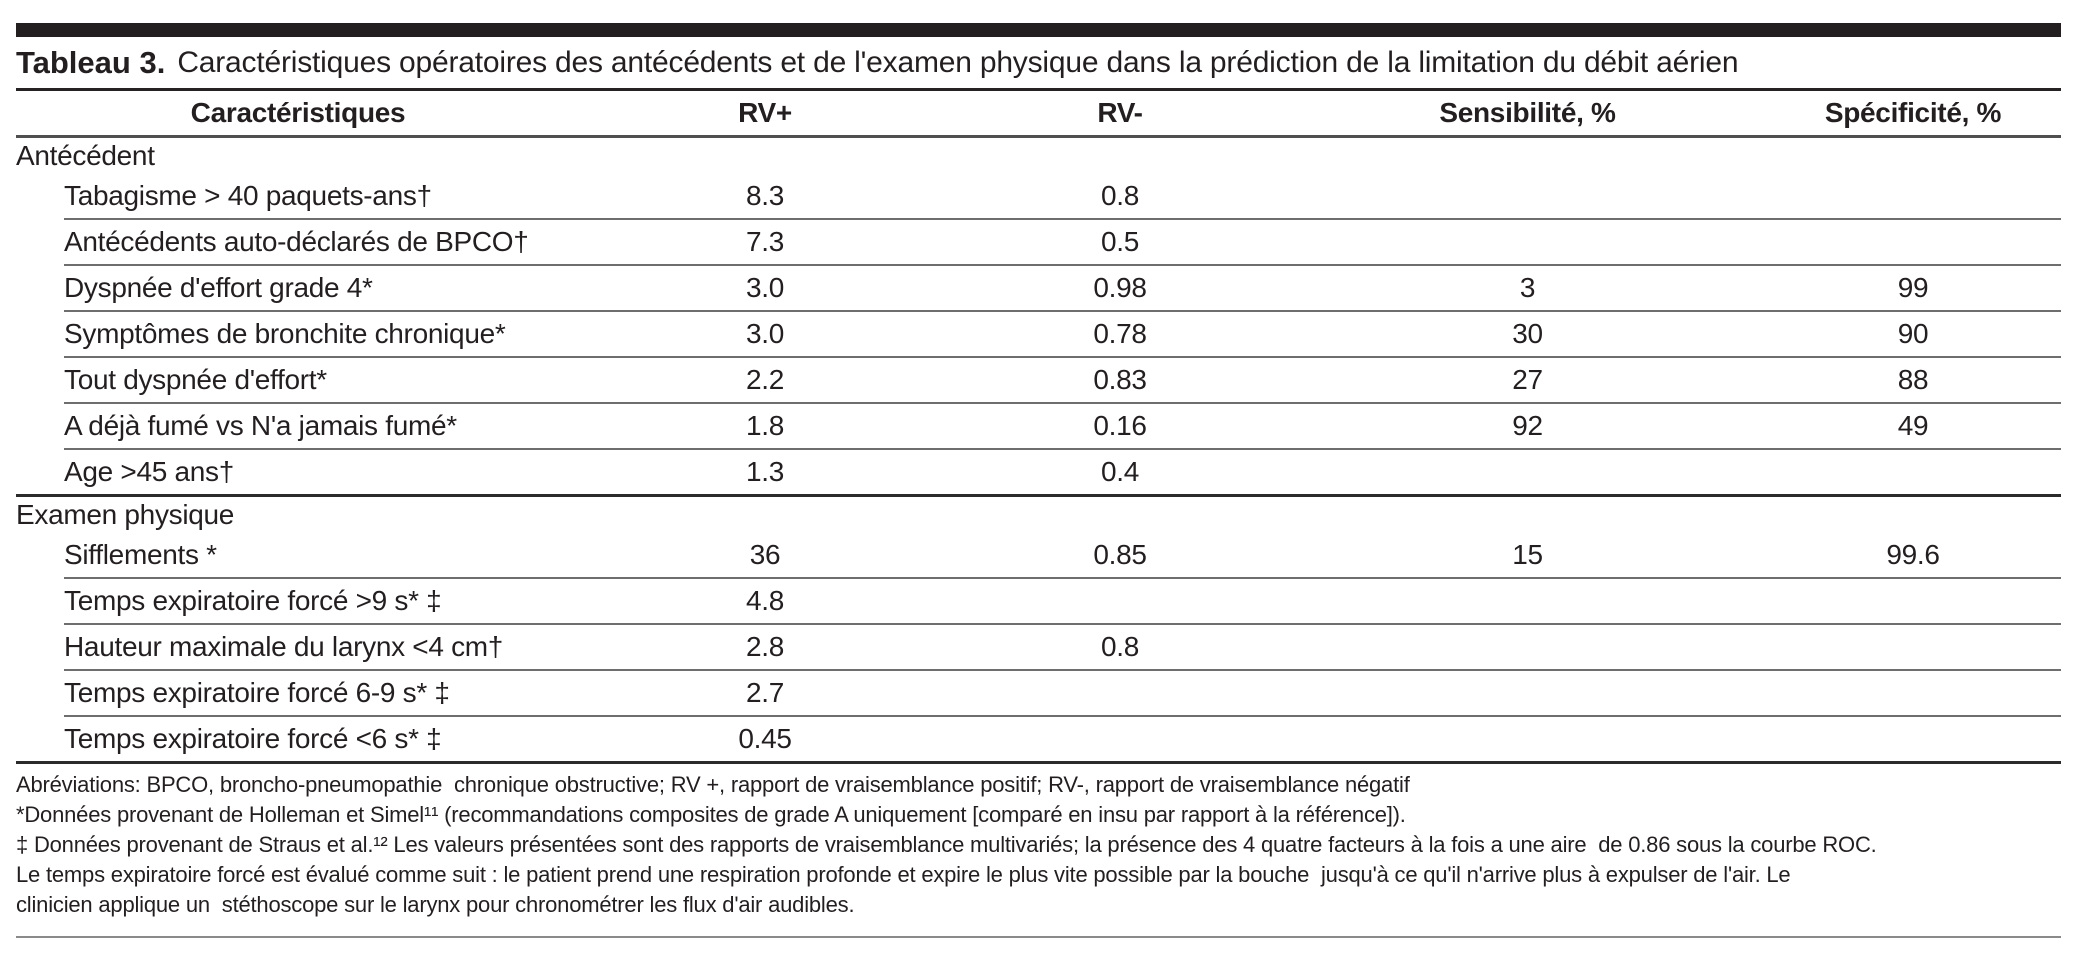  Describe the element at coordinates (1527, 554) in the screenshot. I see `sensibilite-value: 15` at that location.